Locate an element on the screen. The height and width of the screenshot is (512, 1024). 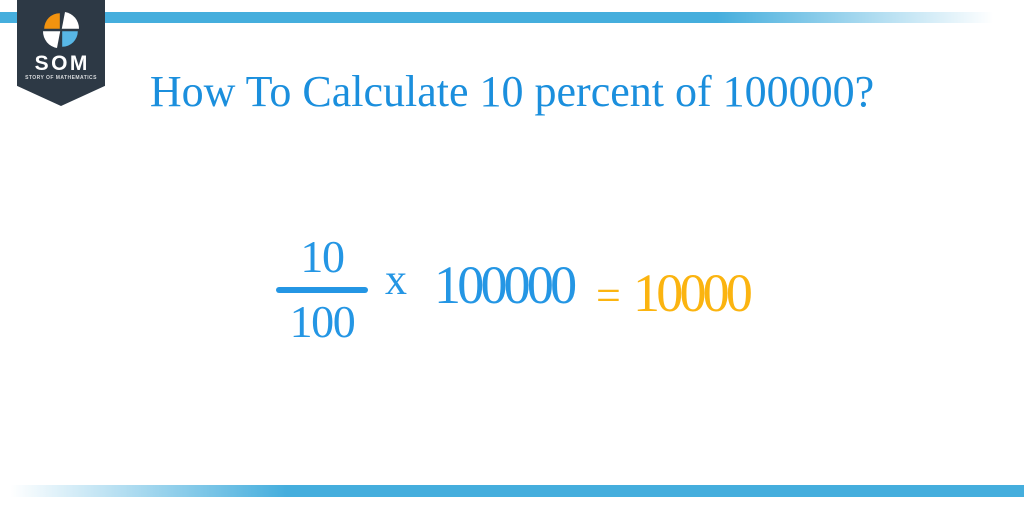
fraction-numerator: 10 is located at coordinates (322, 256).